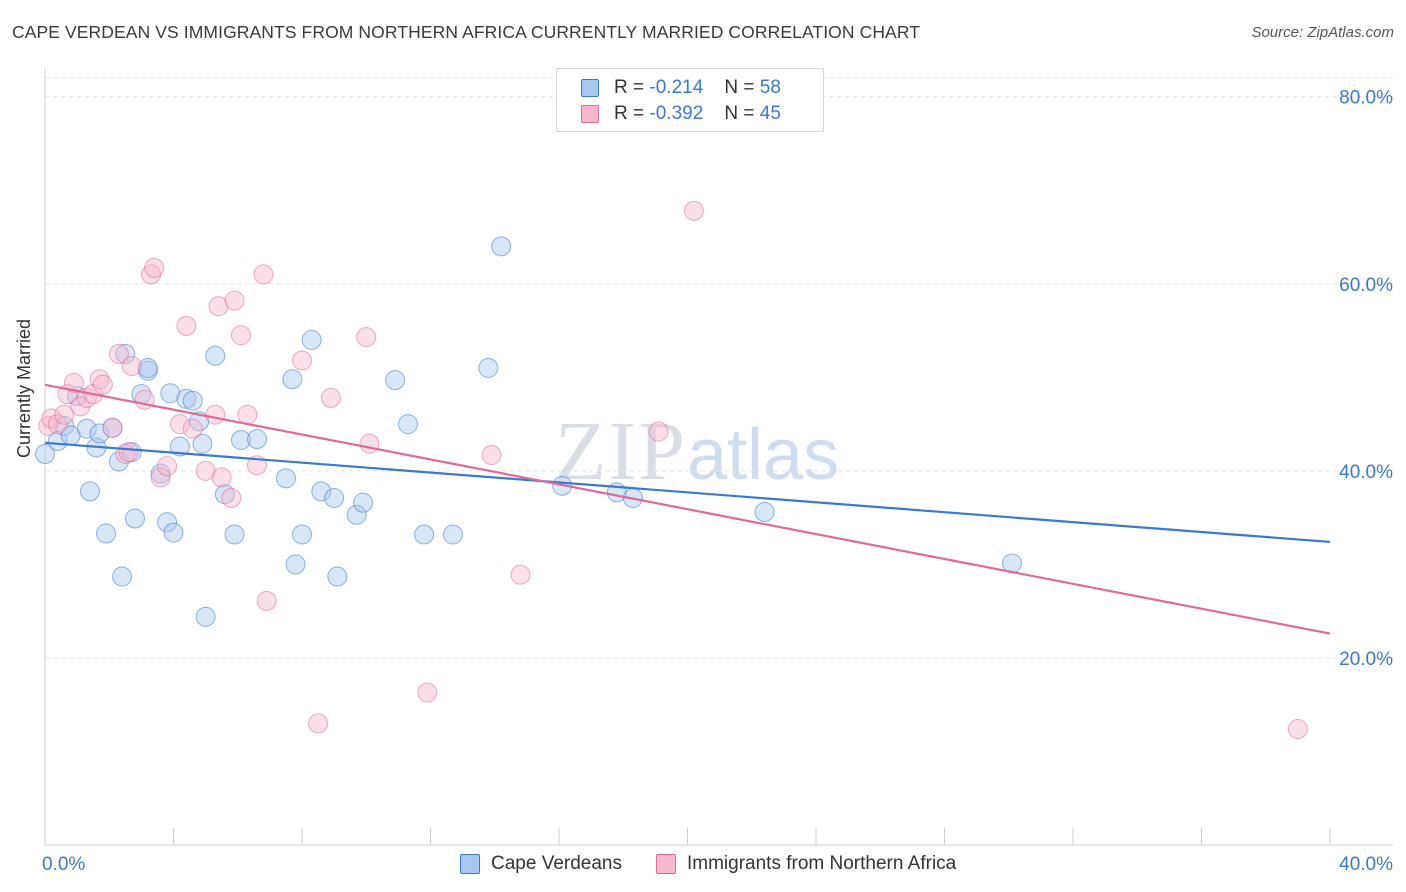 Image resolution: width=1406 pixels, height=892 pixels. Describe the element at coordinates (1366, 285) in the screenshot. I see `y-tick-label: 60.0%` at that location.